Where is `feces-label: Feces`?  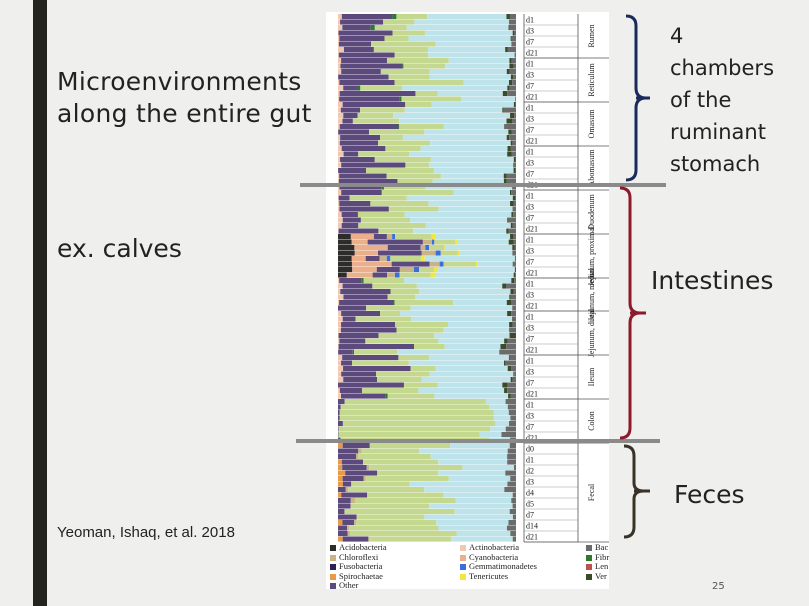 feces-label: Feces is located at coordinates (709, 494).